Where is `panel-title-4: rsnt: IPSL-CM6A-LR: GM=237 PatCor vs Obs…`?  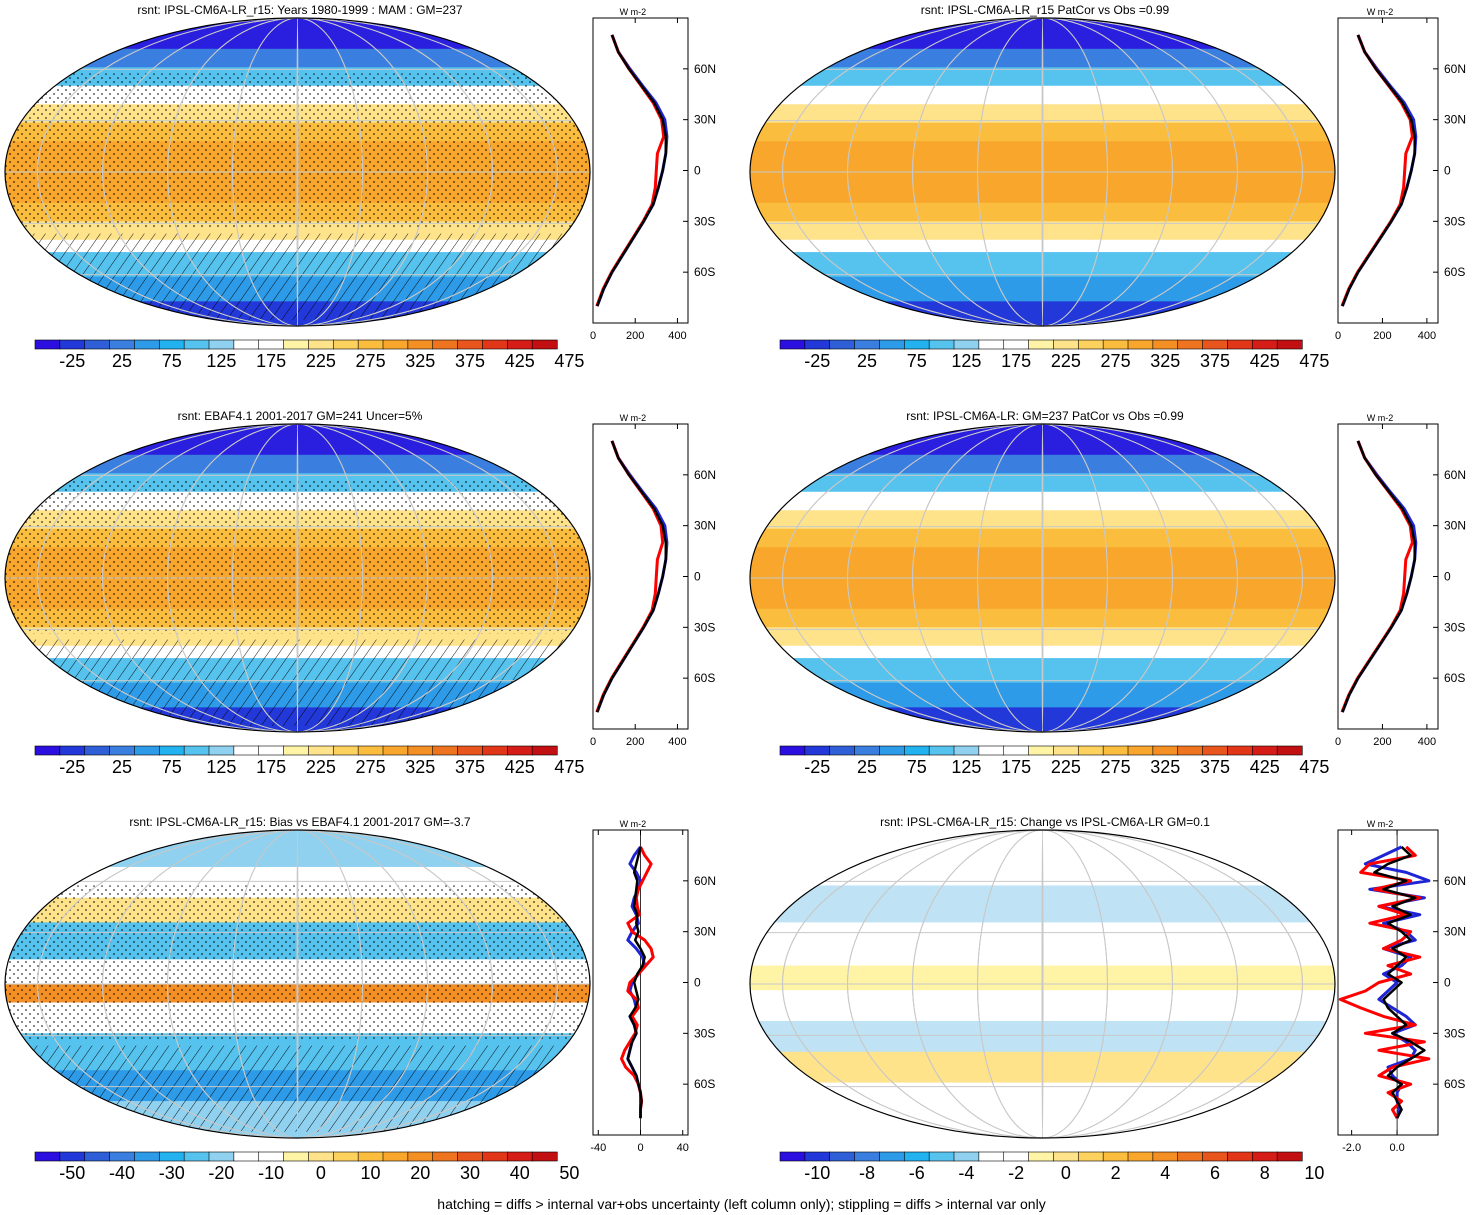
panel-title-4: rsnt: IPSL-CM6A-LR: GM=237 PatCor vs Obs… is located at coordinates (1045, 416).